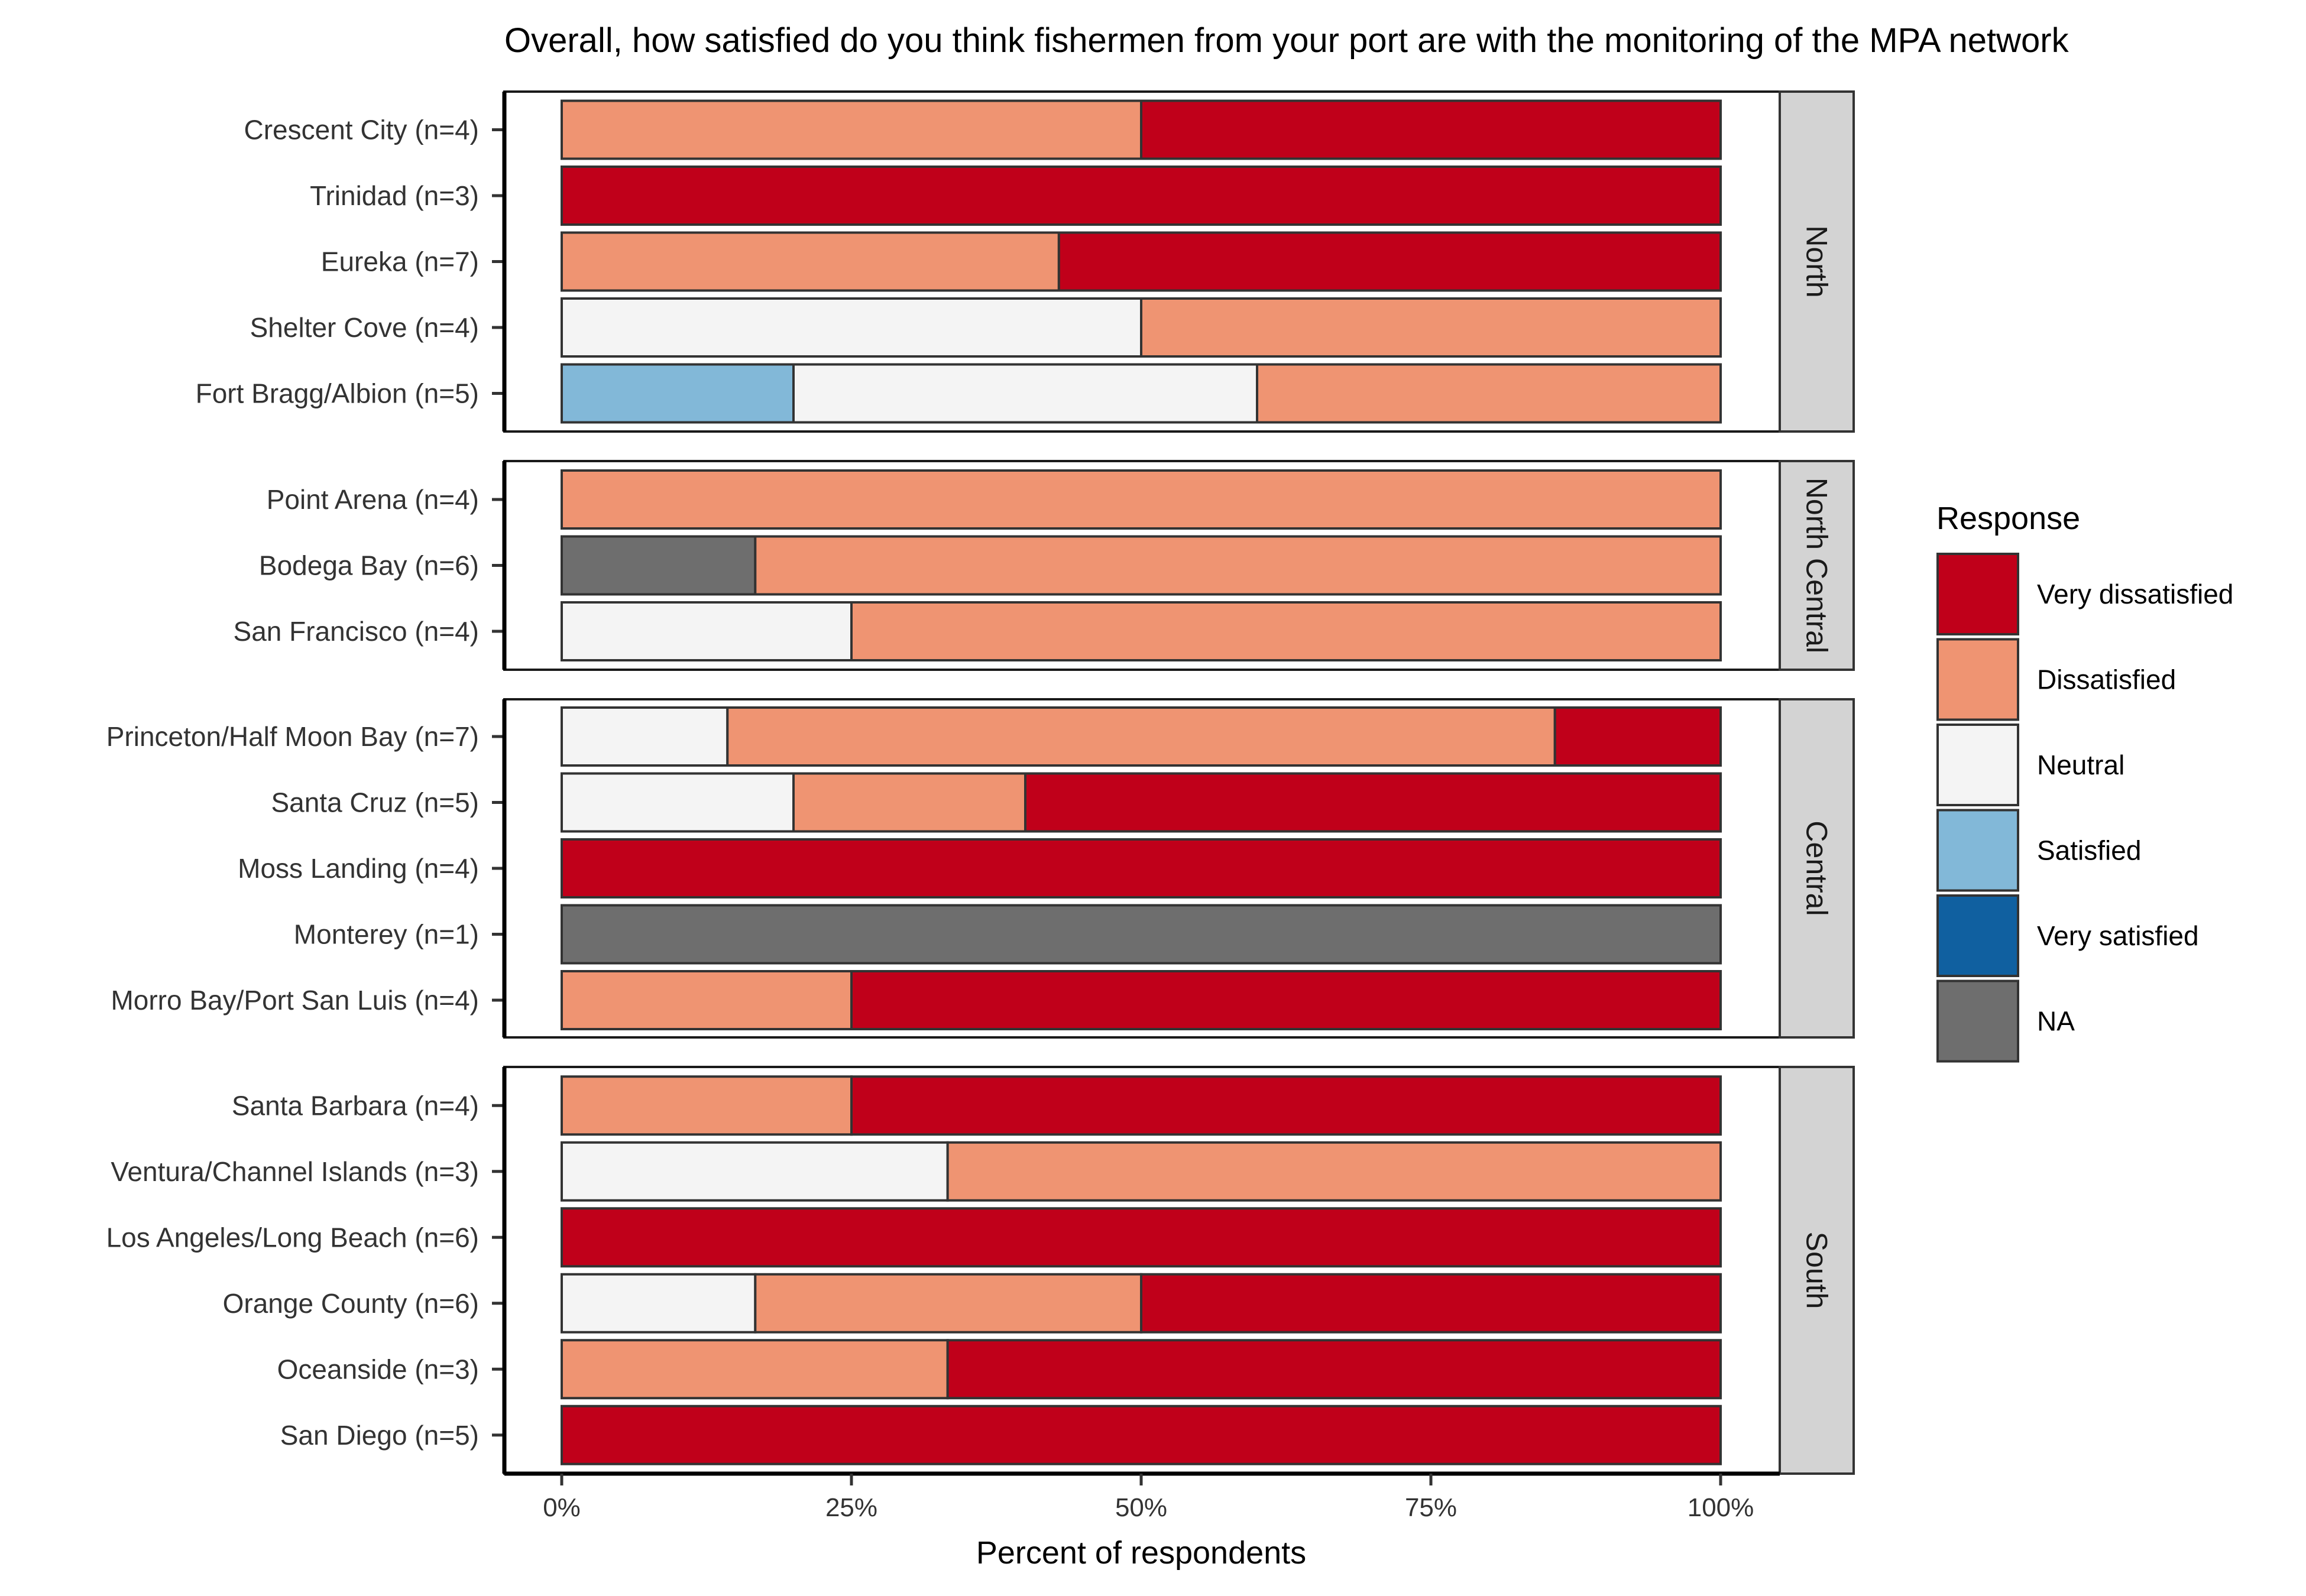 The height and width of the screenshot is (1596, 2306). What do you see at coordinates (355, 1105) in the screenshot?
I see `y-tick-label: Santa Barbara (n=4)` at bounding box center [355, 1105].